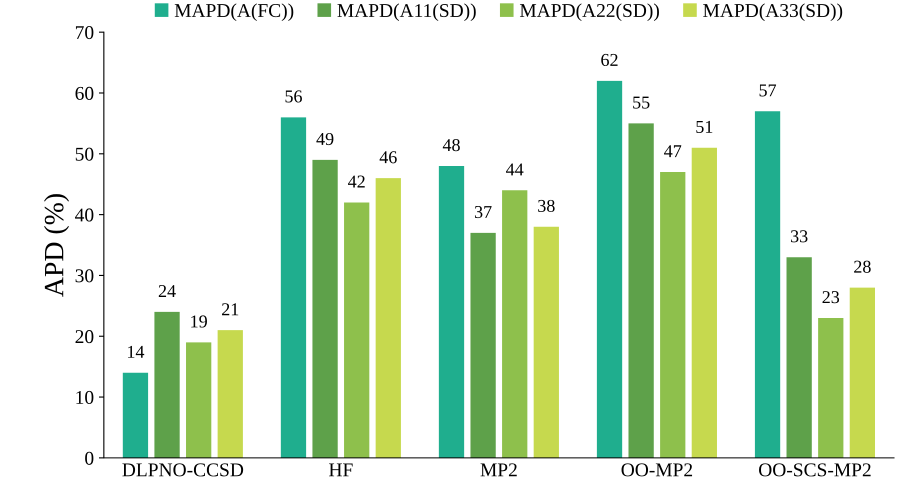 This screenshot has height=495, width=903. Describe the element at coordinates (85, 275) in the screenshot. I see `y-tick-label: 30` at that location.